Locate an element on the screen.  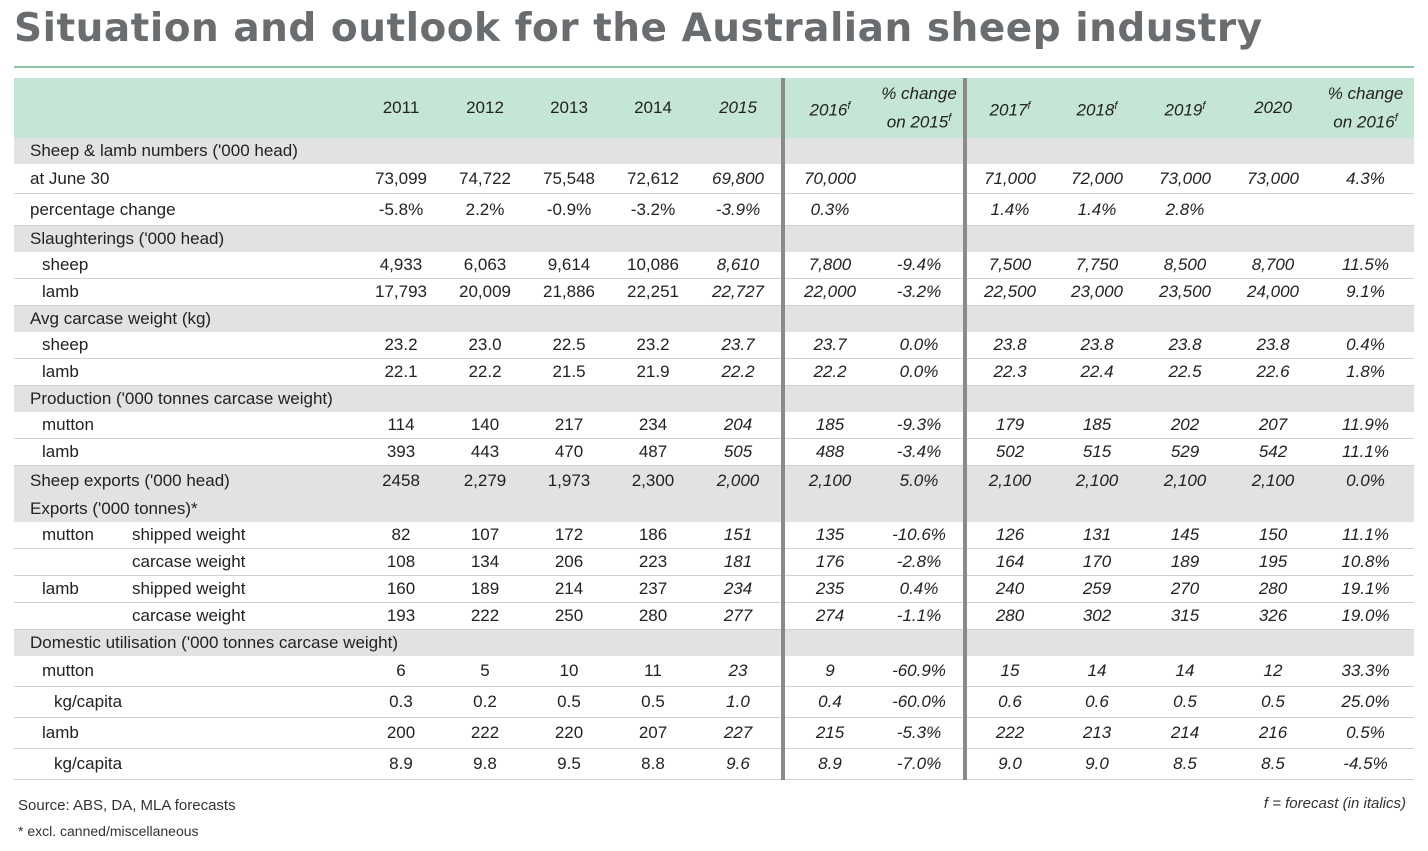
value-cell: 179 is located at coordinates (1008, 425).